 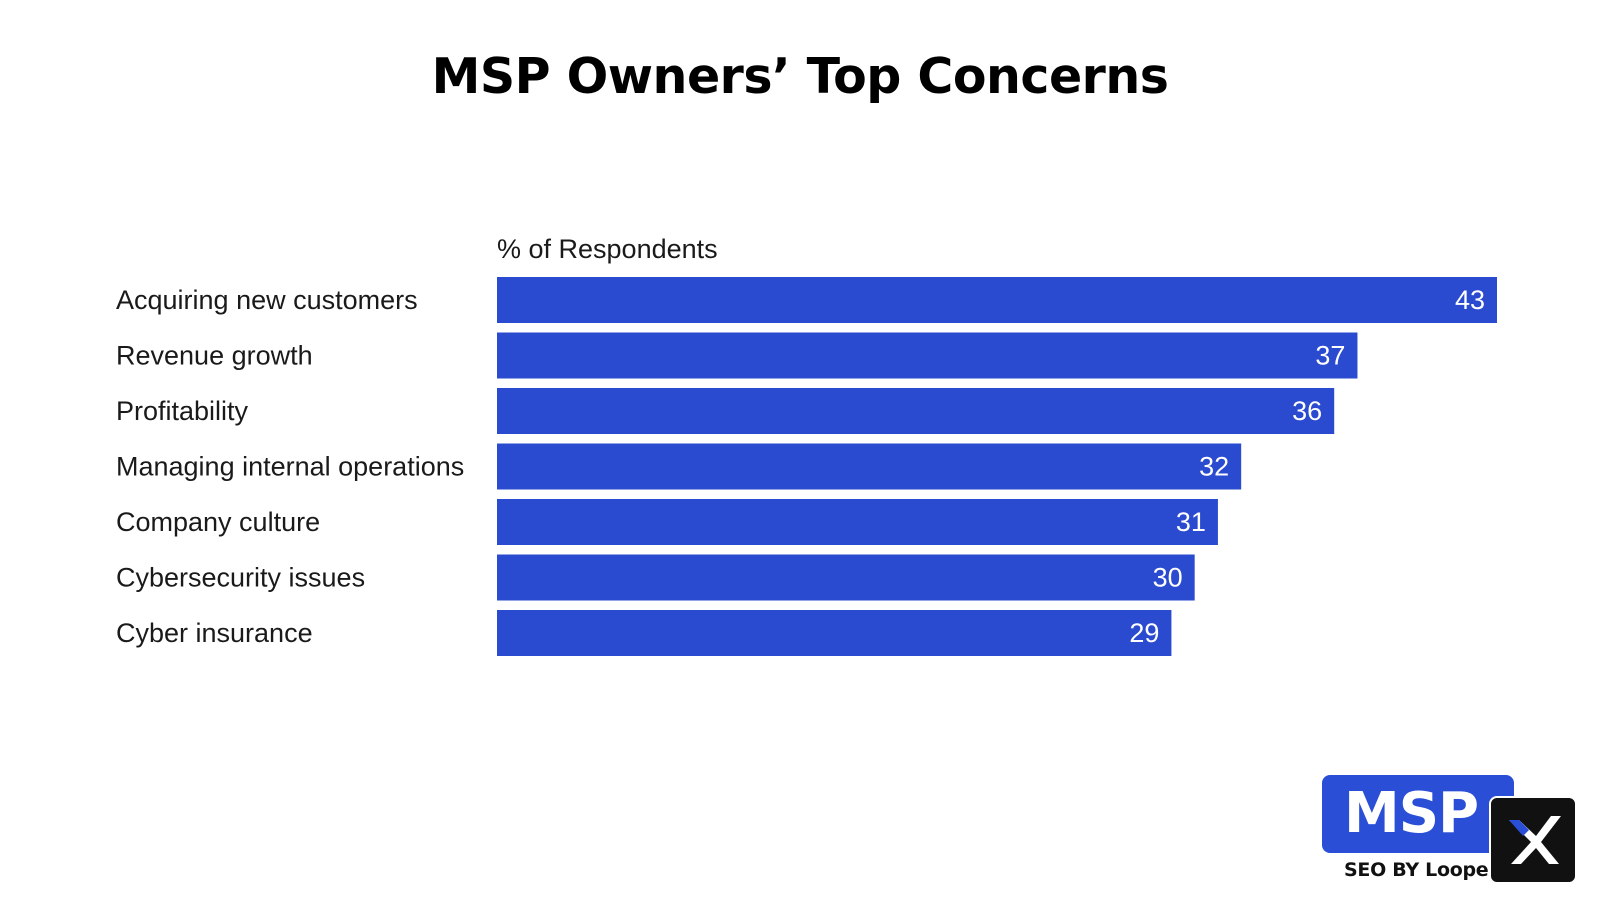 What do you see at coordinates (607, 249) in the screenshot?
I see `value-axis-label: % of Respondents` at bounding box center [607, 249].